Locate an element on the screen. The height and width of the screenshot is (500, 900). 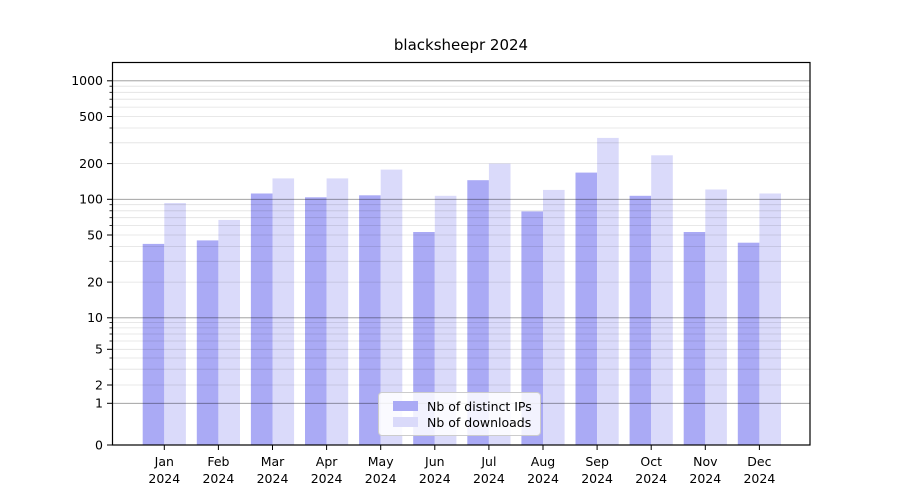
y-tick-label-5: 5 is located at coordinates (99, 349).